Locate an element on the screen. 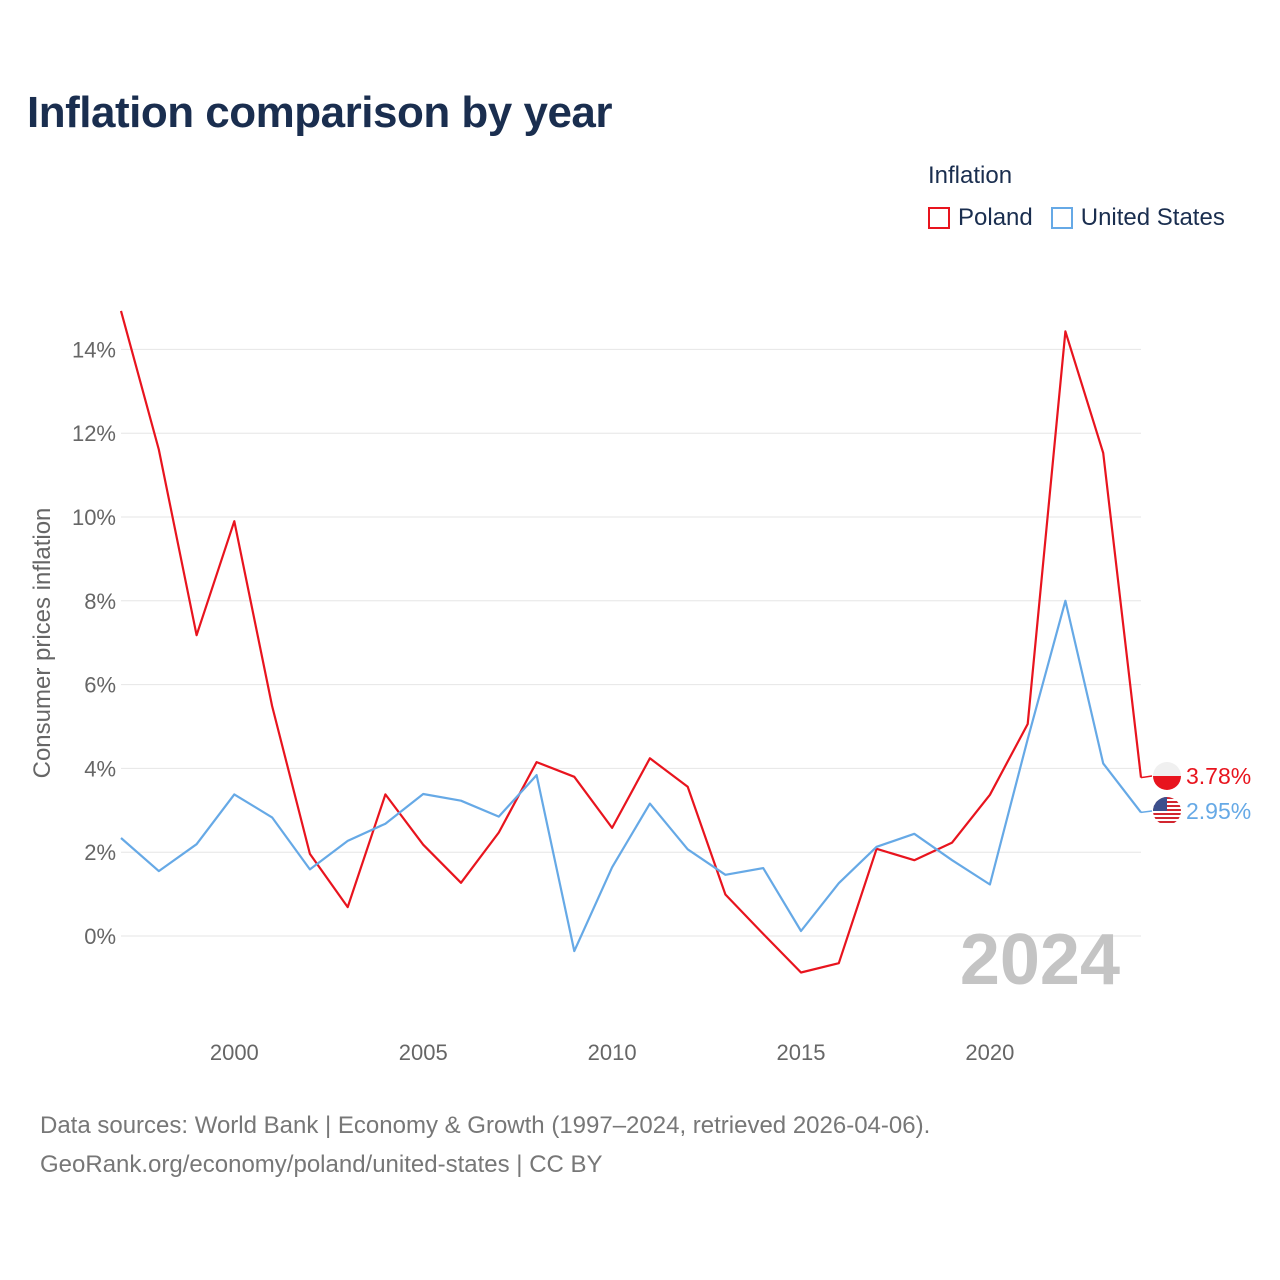  legend-item-poland: Poland is located at coordinates (980, 218).